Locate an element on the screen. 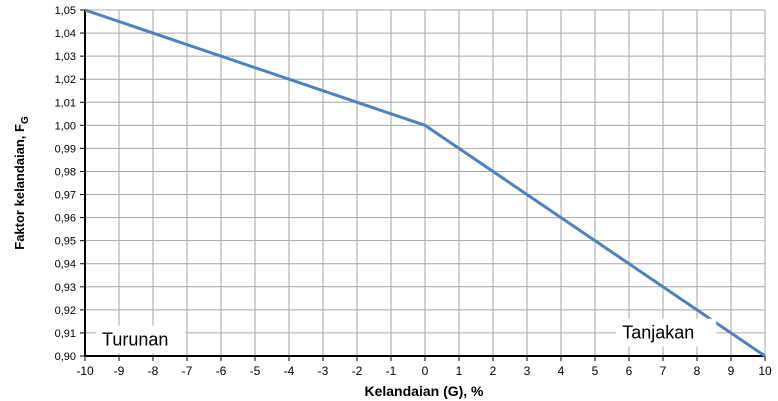  y-tick-label: 1,01 is located at coordinates (65, 103).